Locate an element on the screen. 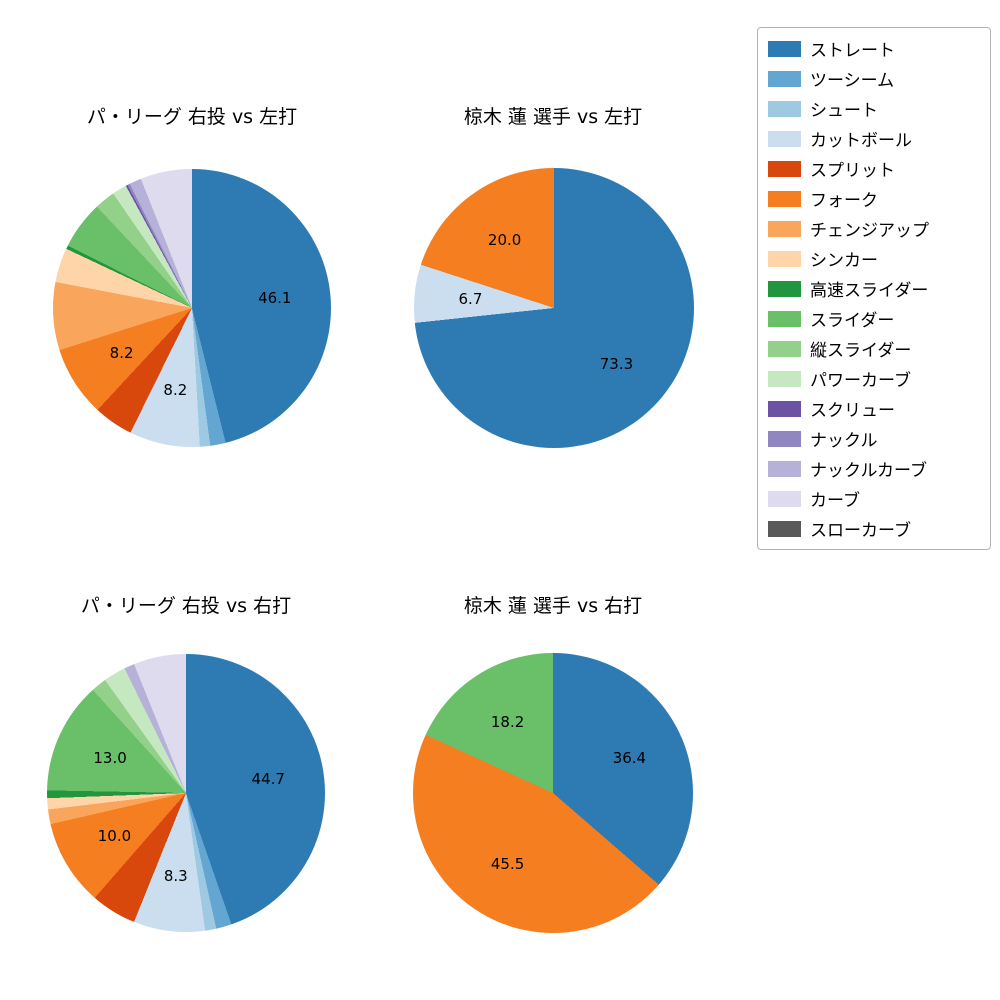  legend-item: フォーク is located at coordinates (874, 199).